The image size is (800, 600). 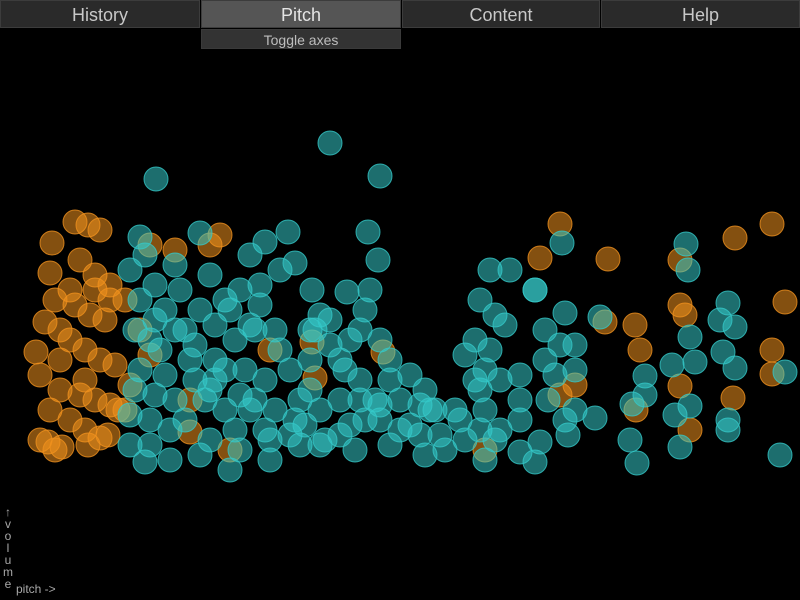 What do you see at coordinates (100, 14) in the screenshot?
I see `tab-history: History` at bounding box center [100, 14].